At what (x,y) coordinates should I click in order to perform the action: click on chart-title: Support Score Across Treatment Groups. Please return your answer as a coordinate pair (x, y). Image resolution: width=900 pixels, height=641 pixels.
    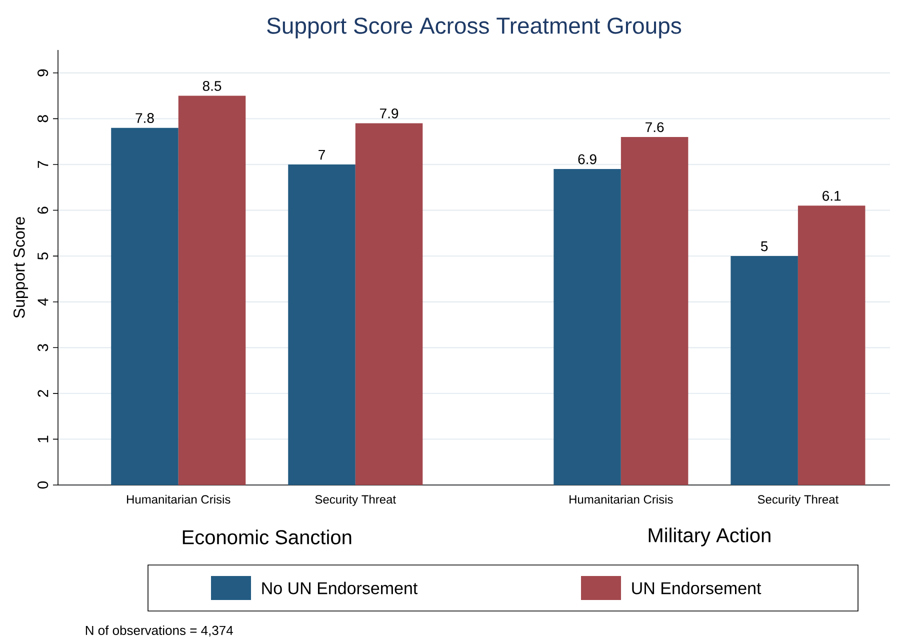
    Looking at the image, I should click on (474, 28).